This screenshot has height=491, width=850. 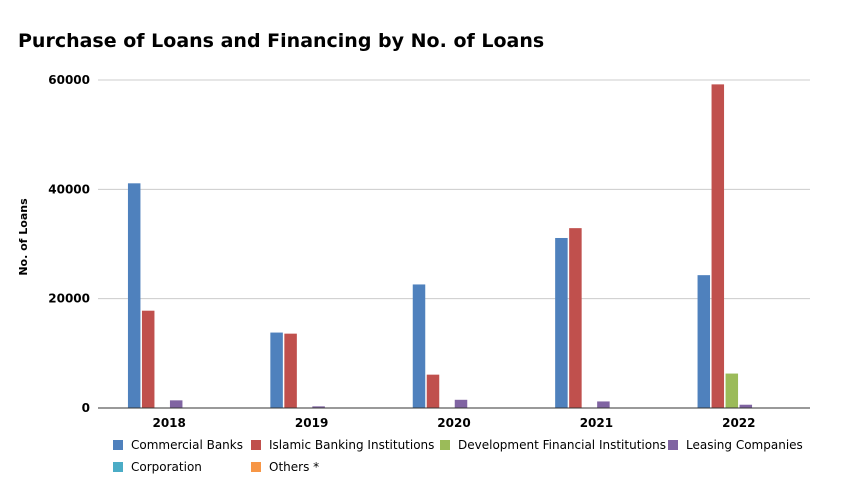 I want to click on legend-item: Others *, so click(x=285, y=467).